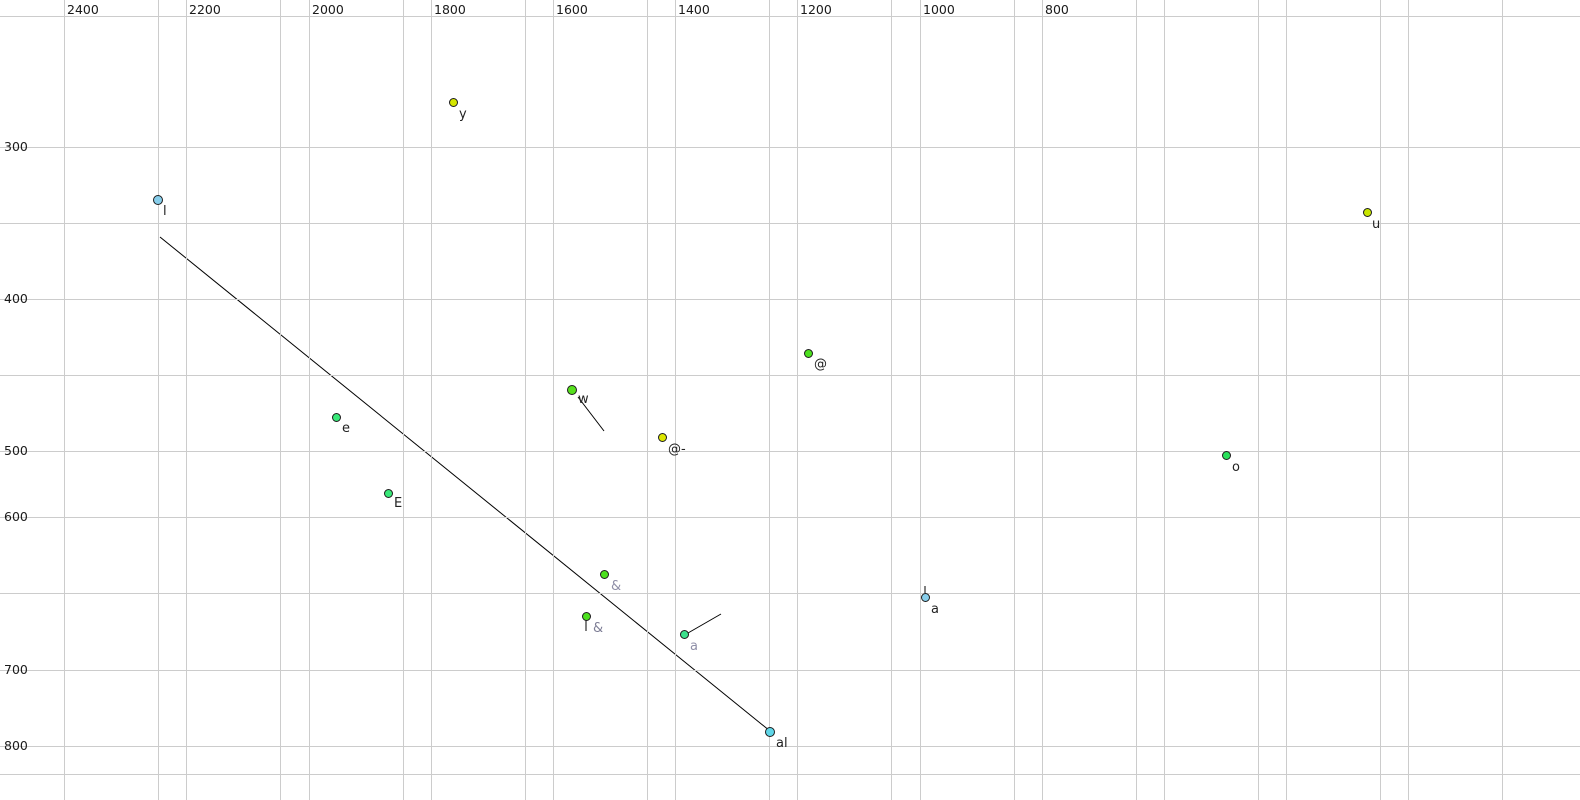  What do you see at coordinates (205, 9) in the screenshot?
I see `x-axis-tick-label: 2200` at bounding box center [205, 9].